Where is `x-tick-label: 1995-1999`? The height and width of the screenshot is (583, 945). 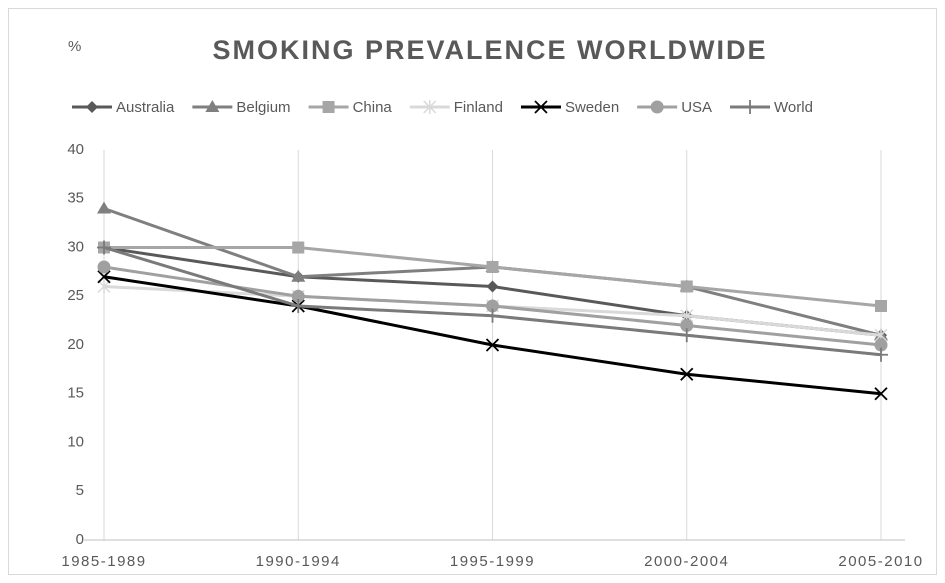
x-tick-label: 1995-1999 is located at coordinates (492, 561).